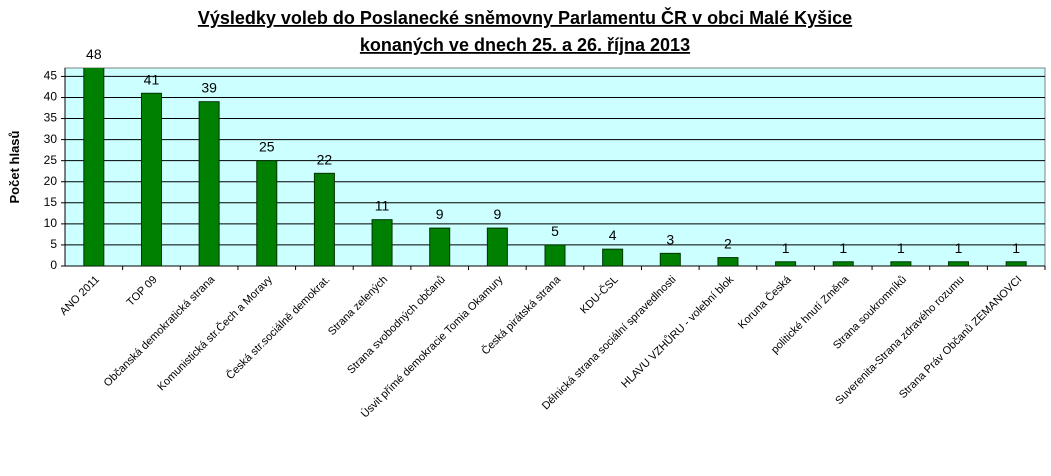 Image resolution: width=1051 pixels, height=476 pixels. I want to click on y-tick-label: 10, so click(51, 223).